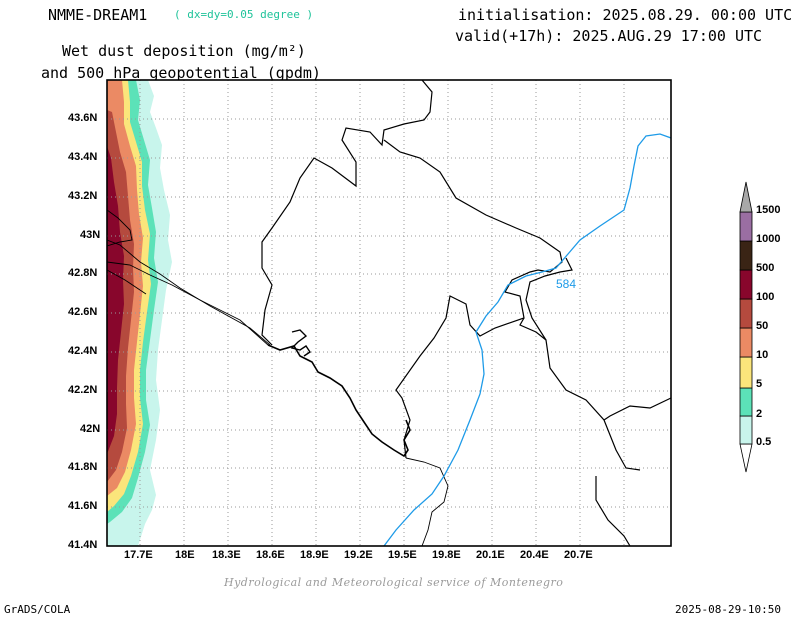 The width and height of the screenshot is (800, 618). What do you see at coordinates (90, 429) in the screenshot?
I see `lat-tick-label: 42N` at bounding box center [90, 429].